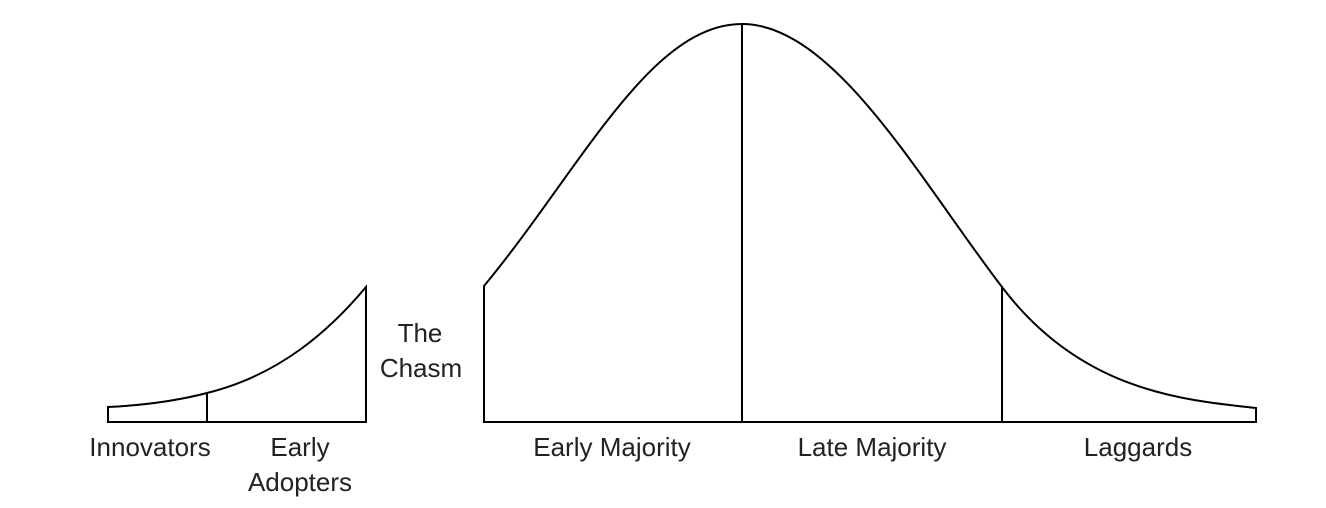 Image resolution: width=1326 pixels, height=508 pixels. I want to click on early-majority-label: Early Majority, so click(611, 447).